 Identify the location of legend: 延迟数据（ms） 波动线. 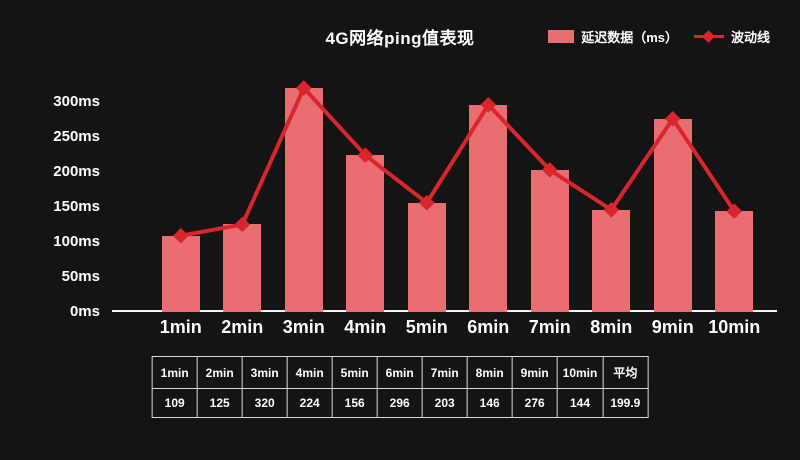
(659, 36).